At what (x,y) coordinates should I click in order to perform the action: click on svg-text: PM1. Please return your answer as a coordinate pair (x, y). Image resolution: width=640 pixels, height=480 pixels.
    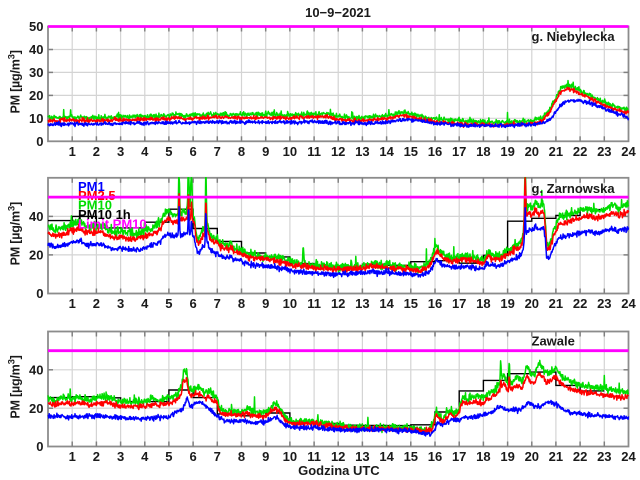
    Looking at the image, I should click on (91, 186).